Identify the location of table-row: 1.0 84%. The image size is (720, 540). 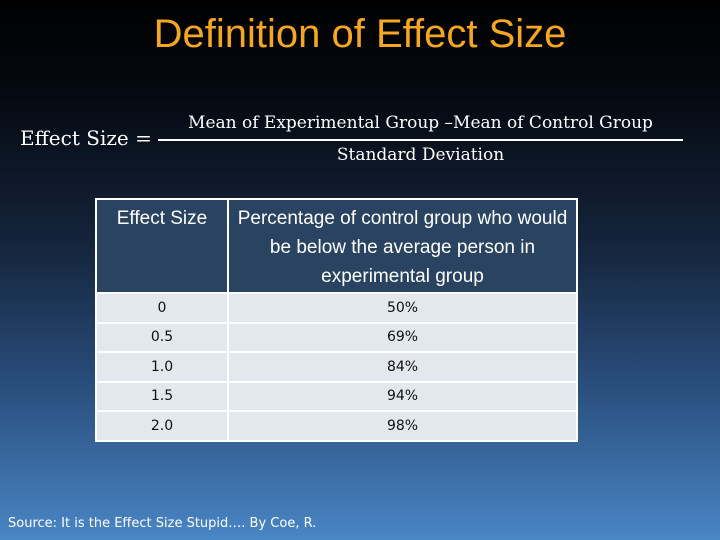
(336, 368).